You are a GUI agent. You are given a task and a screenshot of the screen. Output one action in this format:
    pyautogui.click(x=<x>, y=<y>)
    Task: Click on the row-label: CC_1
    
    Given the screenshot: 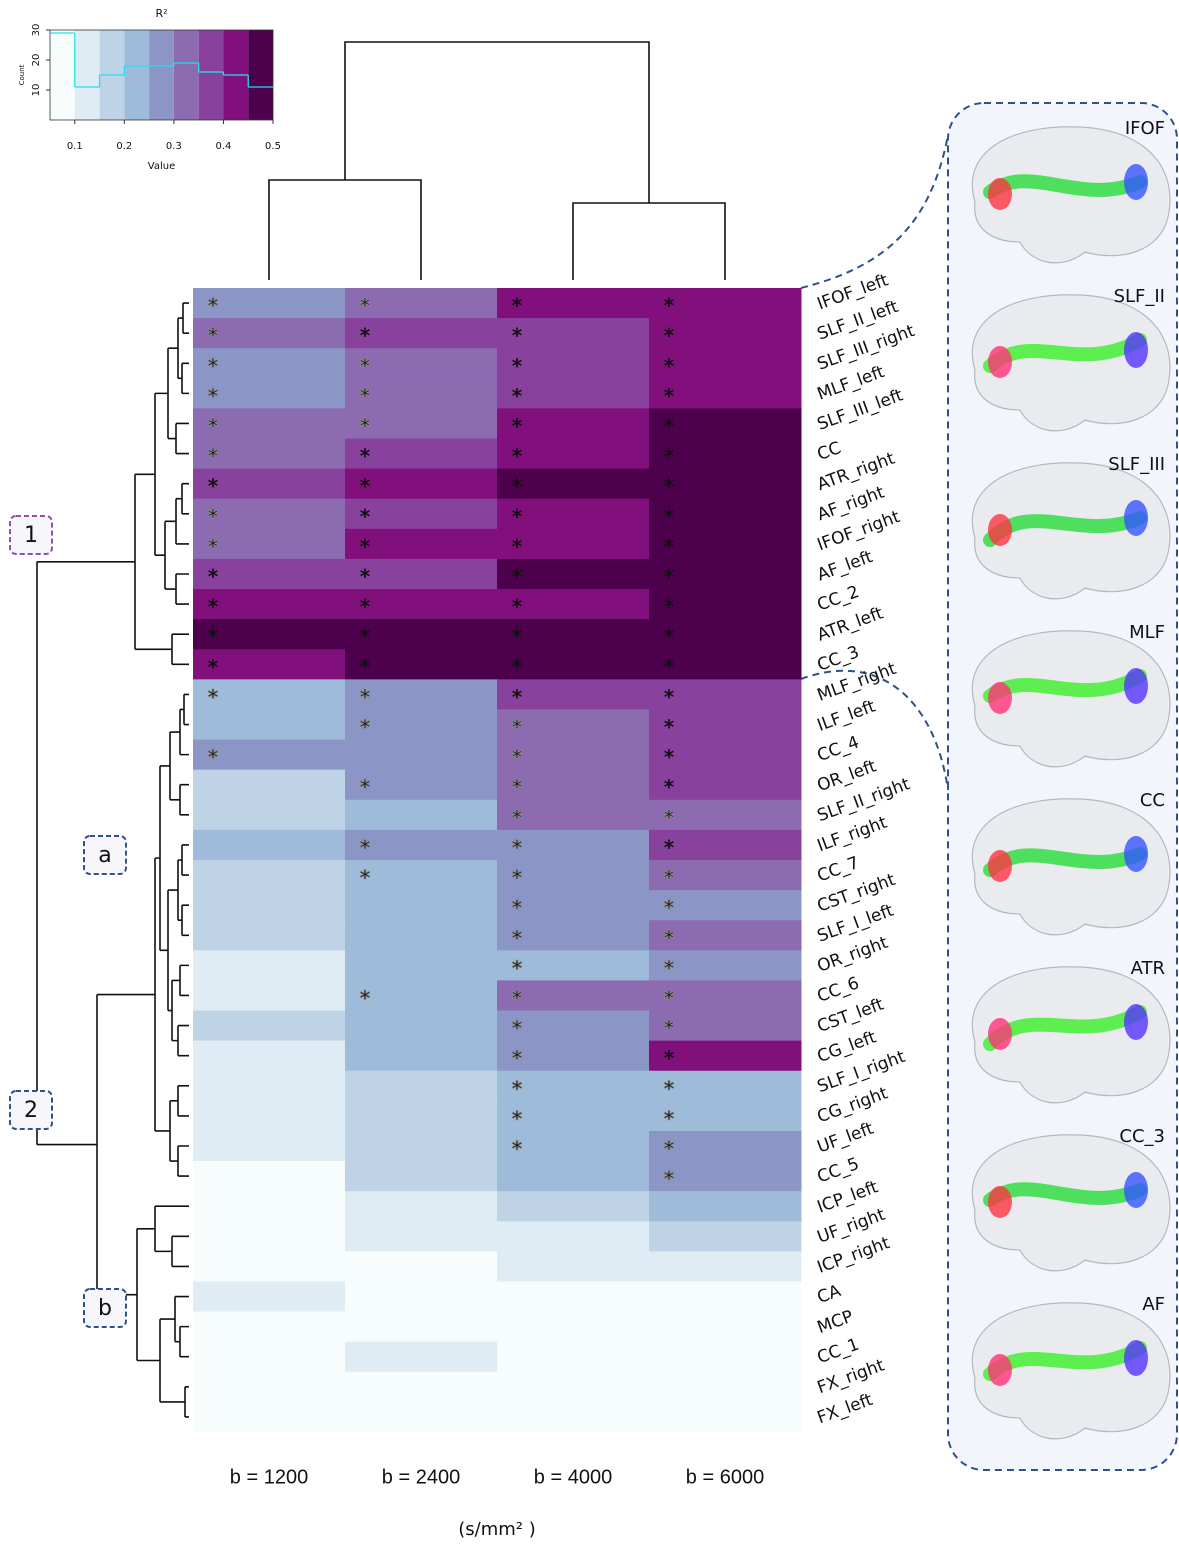 What is the action you would take?
    pyautogui.click(x=838, y=1352)
    